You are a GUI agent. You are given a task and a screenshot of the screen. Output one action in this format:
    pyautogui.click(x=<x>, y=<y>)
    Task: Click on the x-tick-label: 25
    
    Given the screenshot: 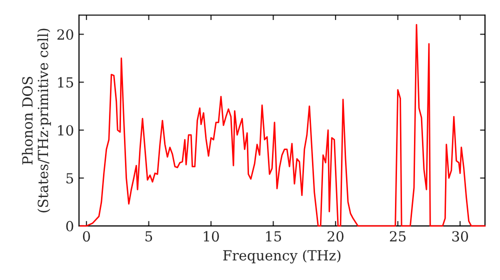 What is the action you would take?
    pyautogui.click(x=398, y=236)
    